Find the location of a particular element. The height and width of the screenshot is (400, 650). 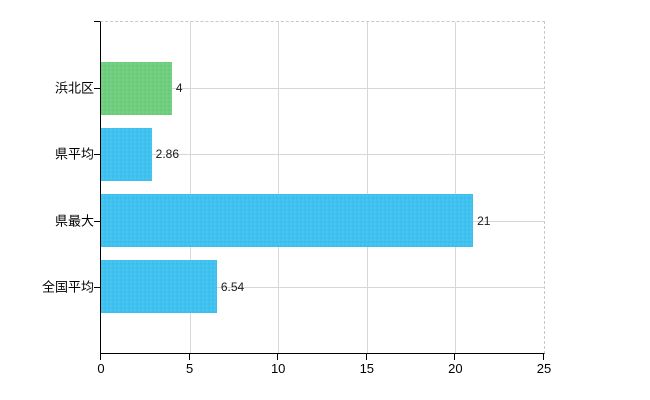

value-label: 6.54 is located at coordinates (232, 286).